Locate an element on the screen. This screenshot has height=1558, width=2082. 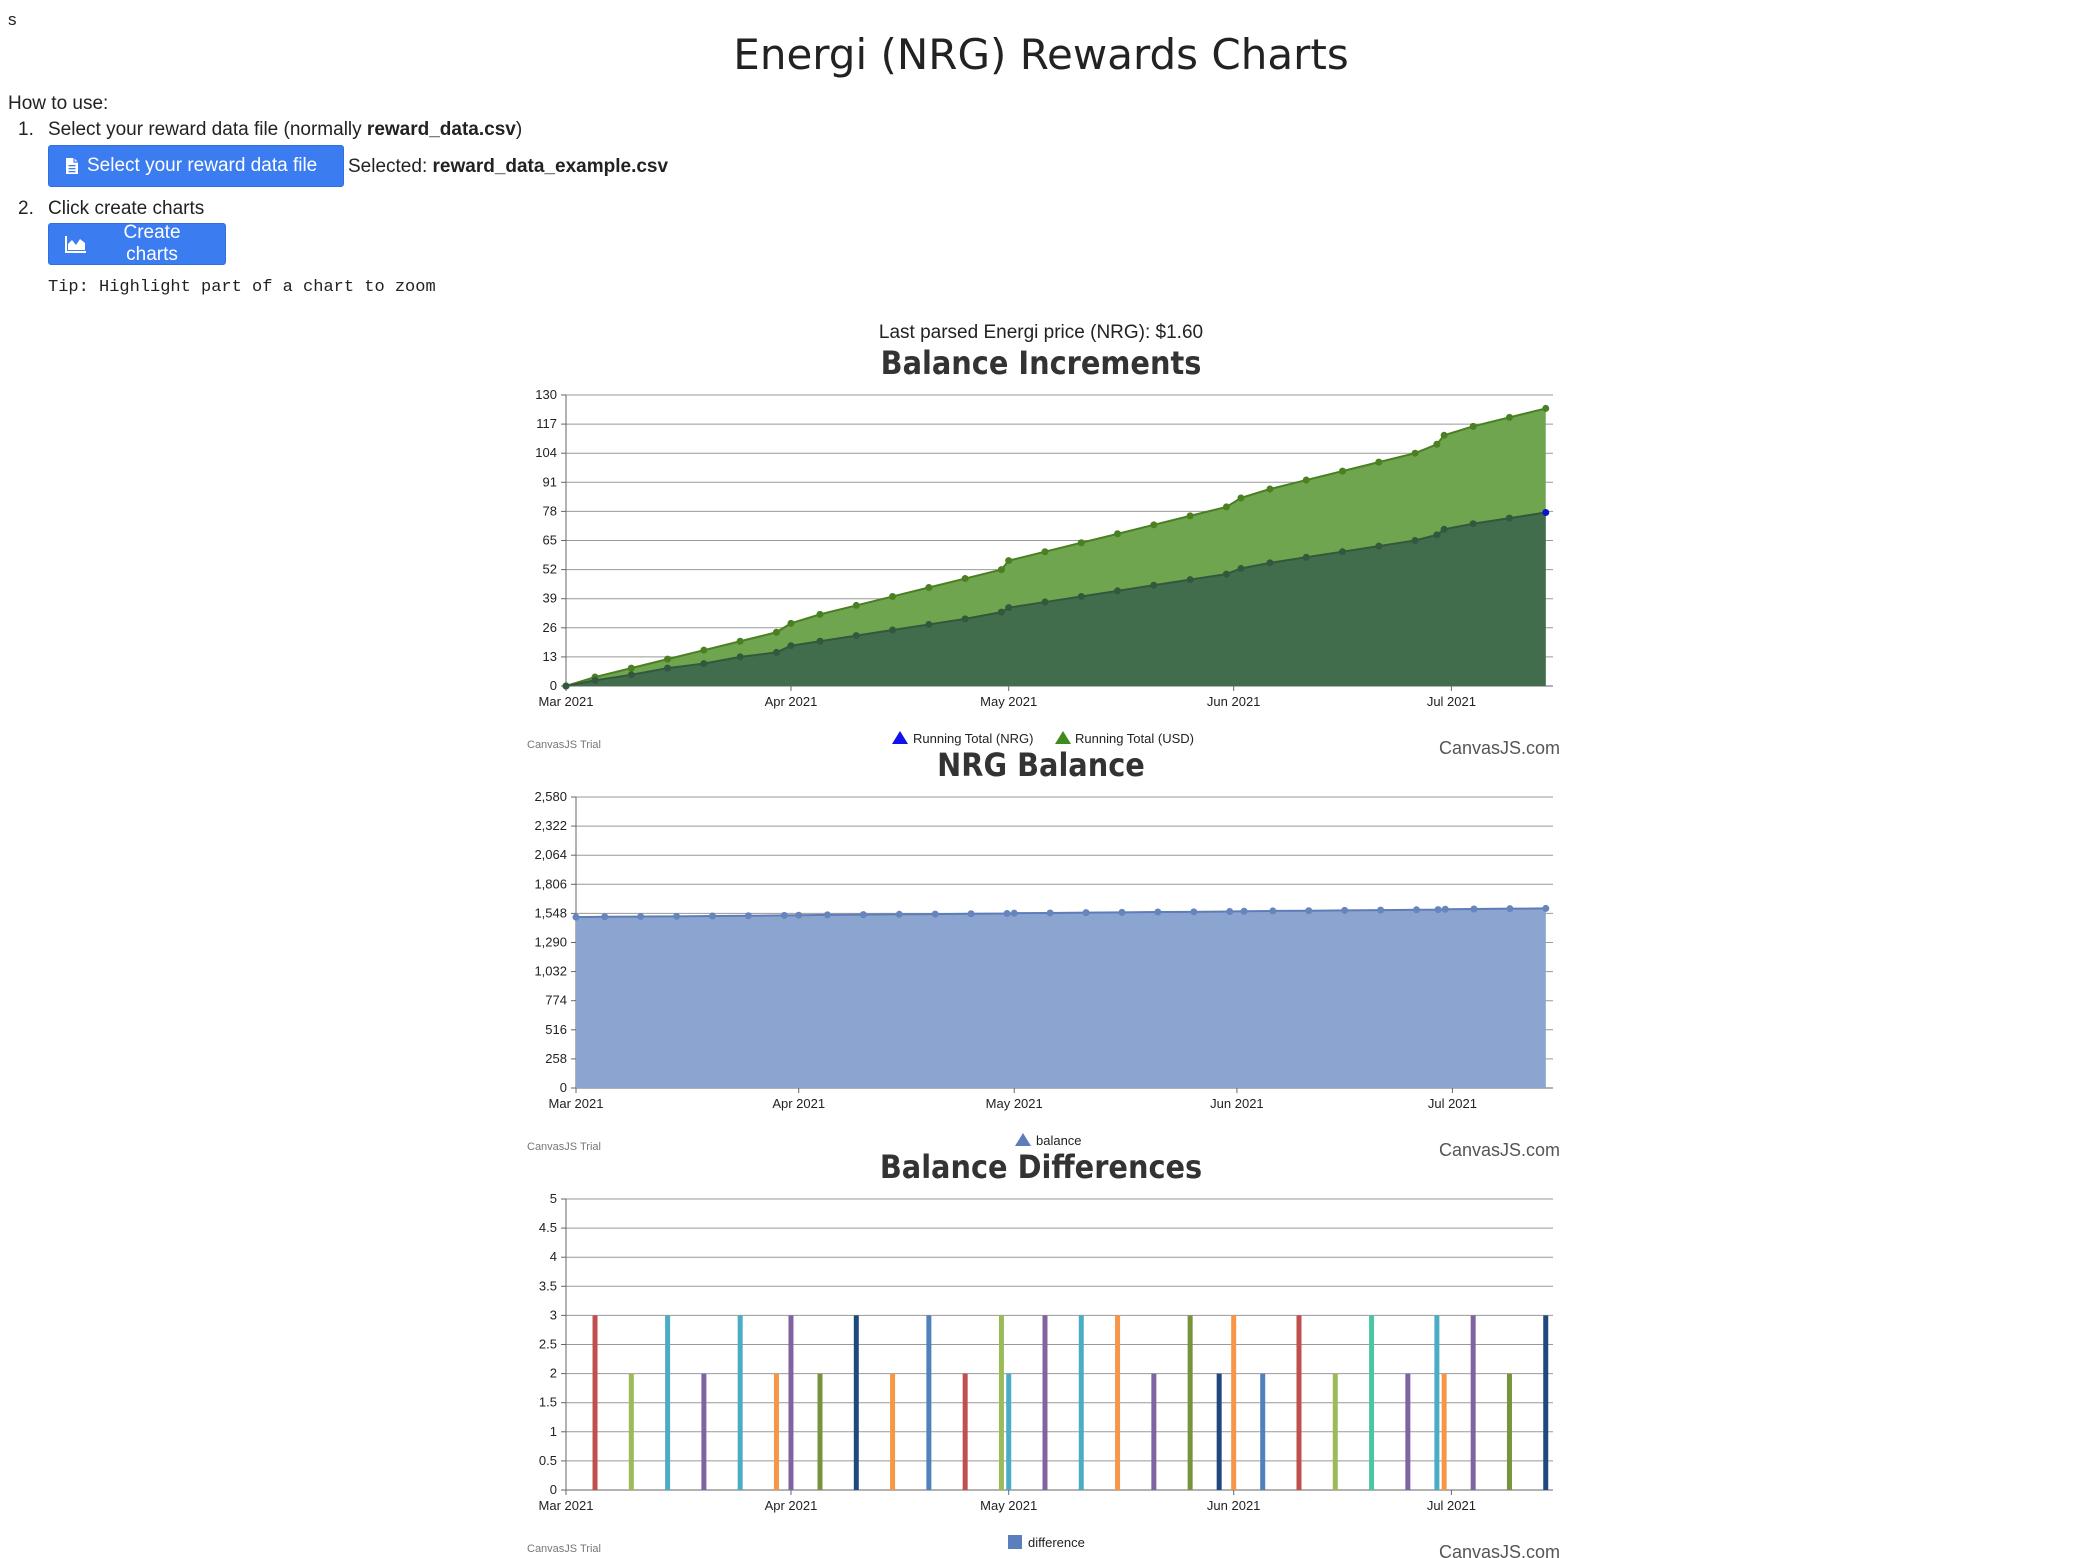
create-charts-button: Create charts is located at coordinates (137, 243).